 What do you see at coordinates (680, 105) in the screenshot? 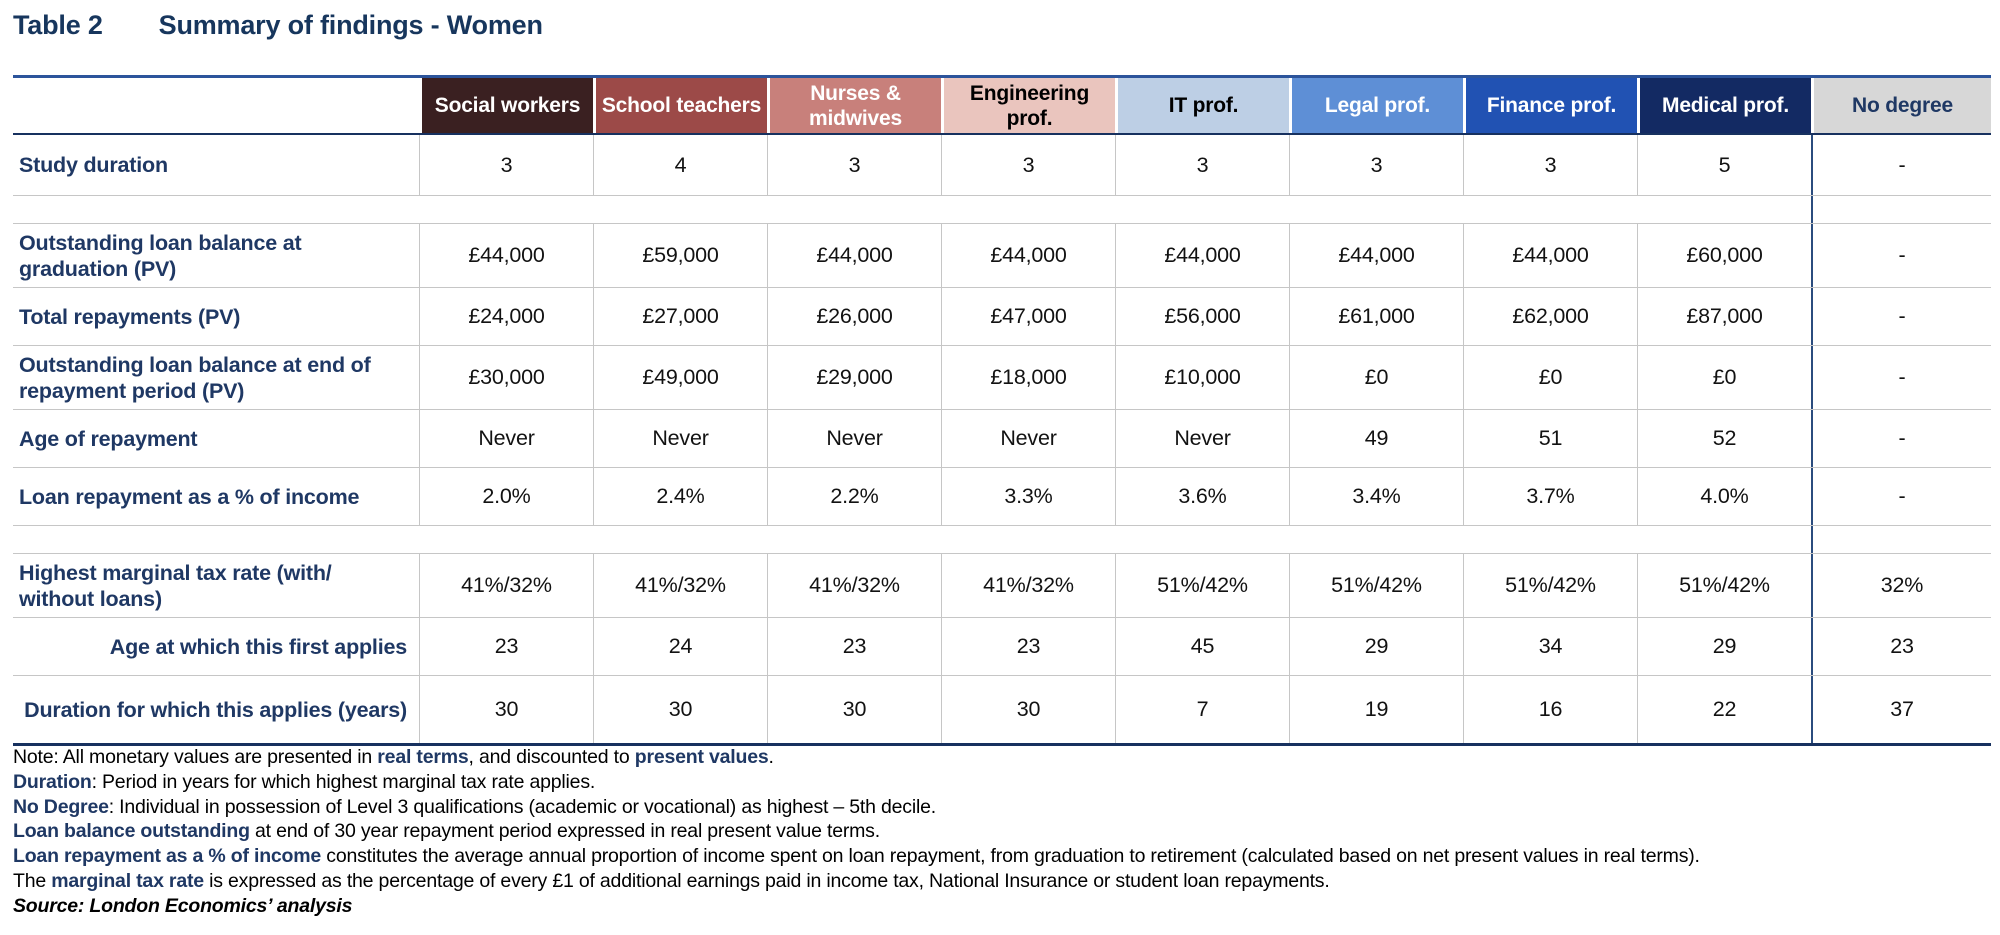
I see `column-header-school-teachers: School teachers` at bounding box center [680, 105].